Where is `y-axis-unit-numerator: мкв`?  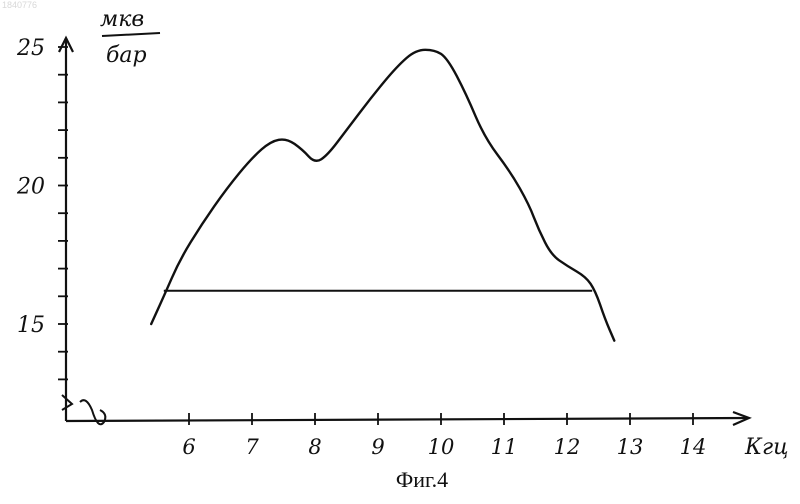
y-axis-unit-numerator: мкв is located at coordinates (122, 19).